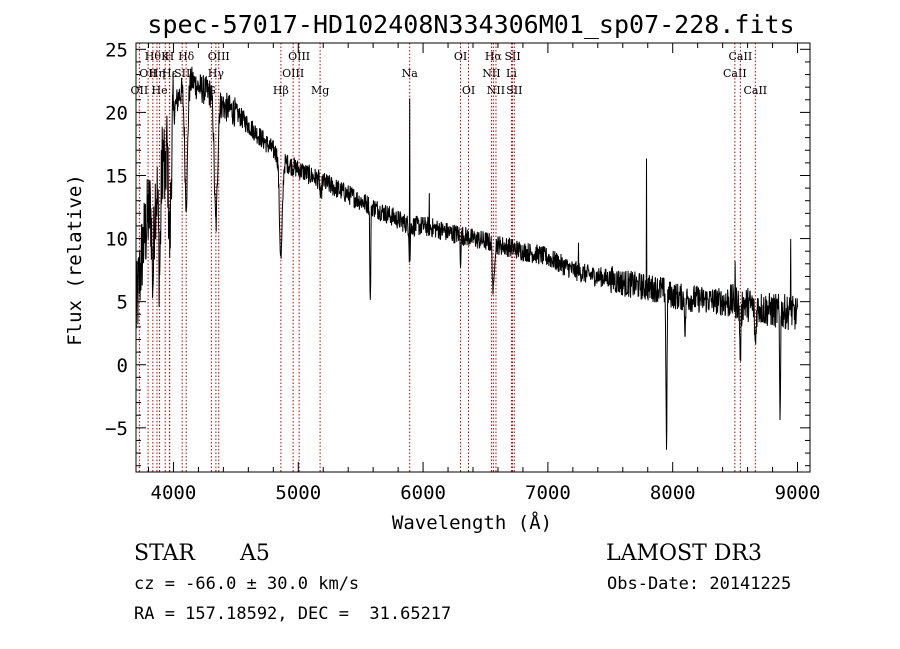  What do you see at coordinates (164, 553) in the screenshot?
I see `object-class: STAR` at bounding box center [164, 553].